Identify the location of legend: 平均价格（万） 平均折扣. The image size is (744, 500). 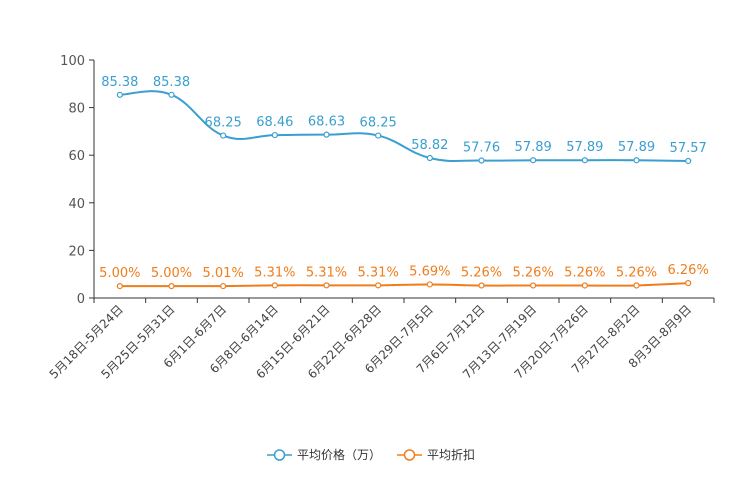
(371, 454).